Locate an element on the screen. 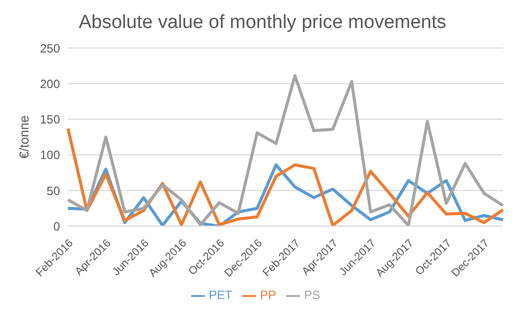 The image size is (525, 315). y-tick-label: 100 is located at coordinates (50, 155).